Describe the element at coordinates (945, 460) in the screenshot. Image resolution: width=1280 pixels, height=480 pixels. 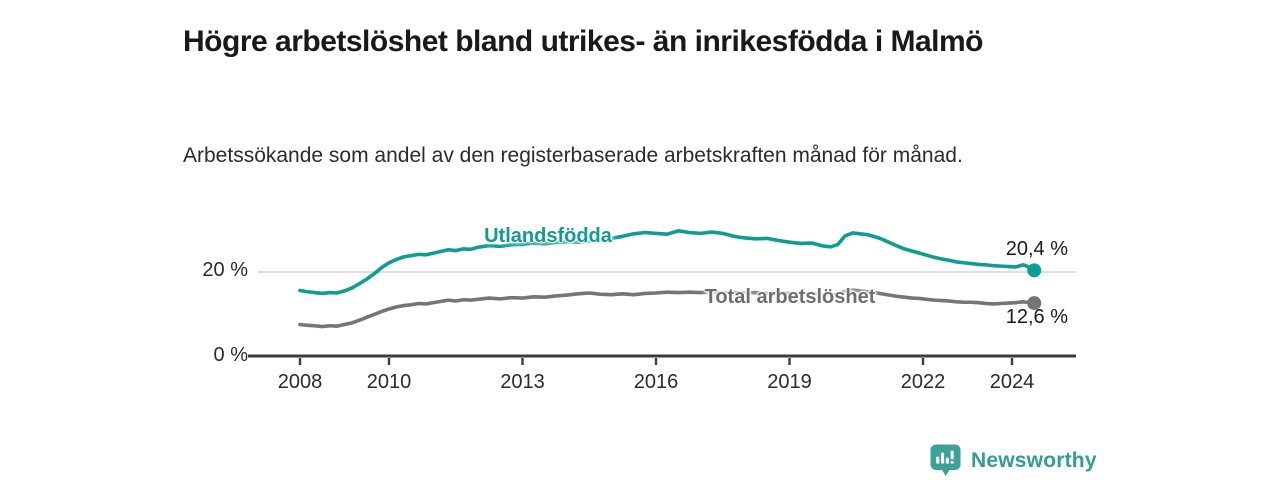
I see `bar-chart-speech-bubble-icon` at that location.